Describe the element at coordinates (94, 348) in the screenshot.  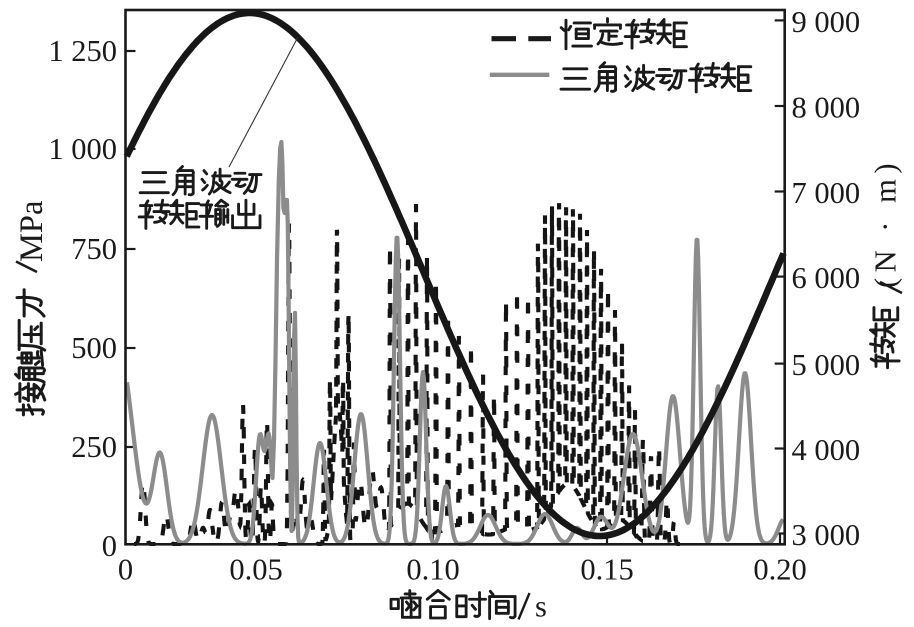
I see `svg-text: 500` at that location.